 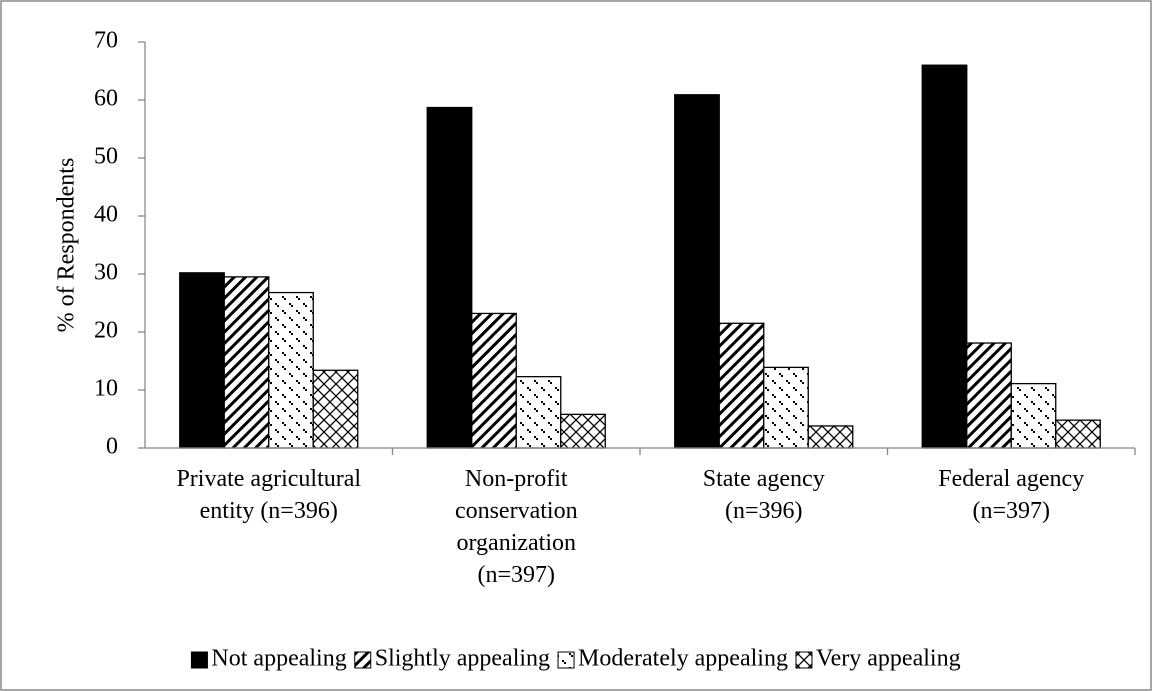 I want to click on y-tick-label: 20, so click(x=106, y=331).